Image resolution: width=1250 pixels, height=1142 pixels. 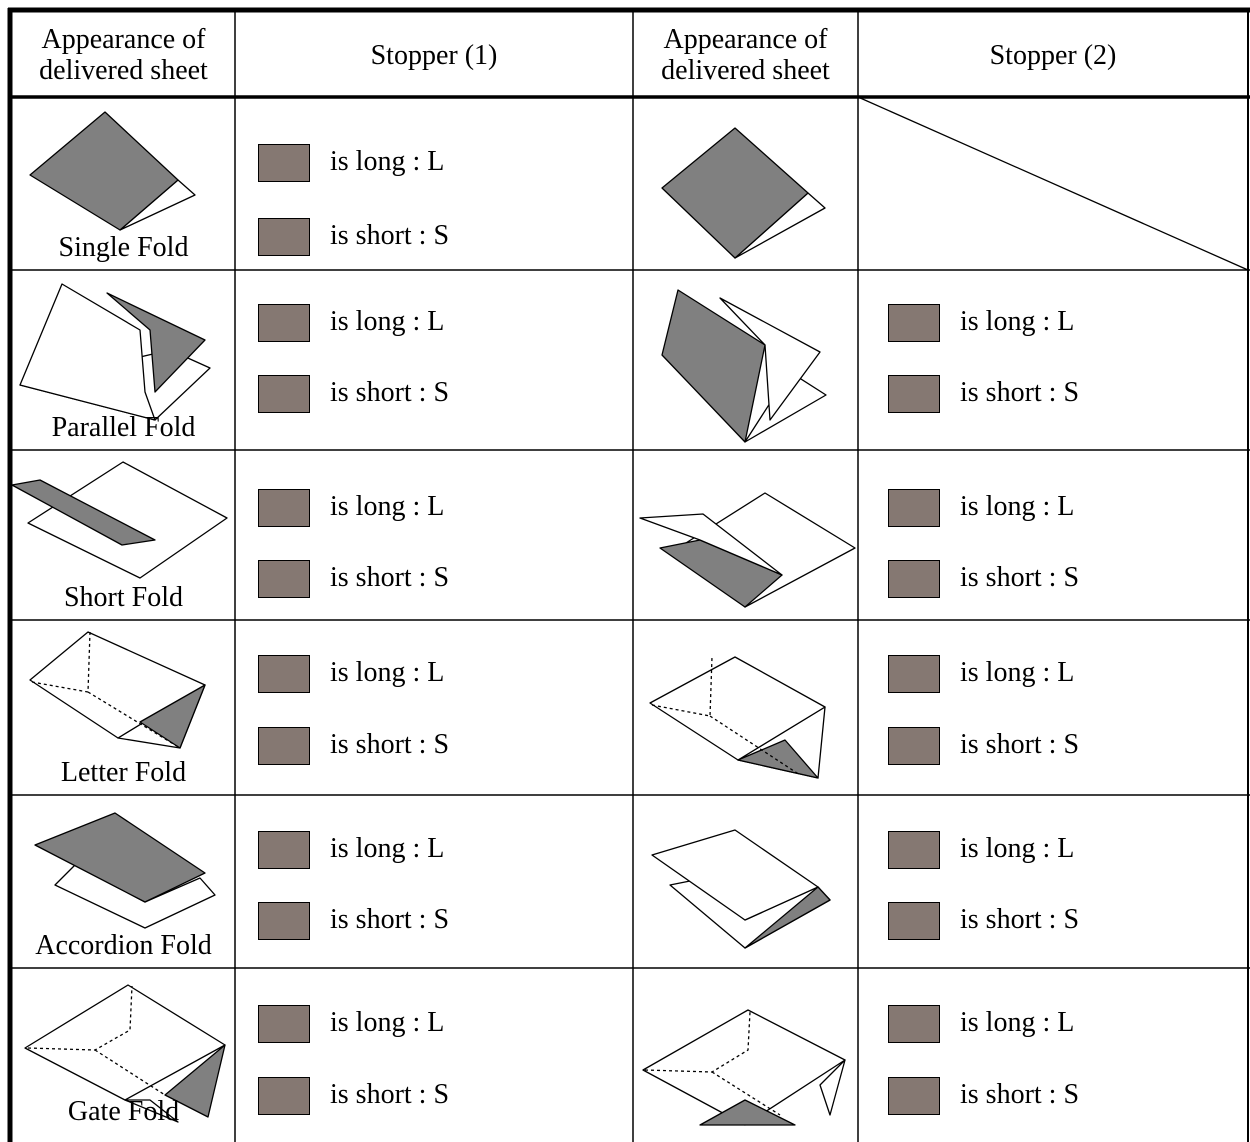 What do you see at coordinates (123, 247) in the screenshot?
I see `fold-name: Single Fold` at bounding box center [123, 247].